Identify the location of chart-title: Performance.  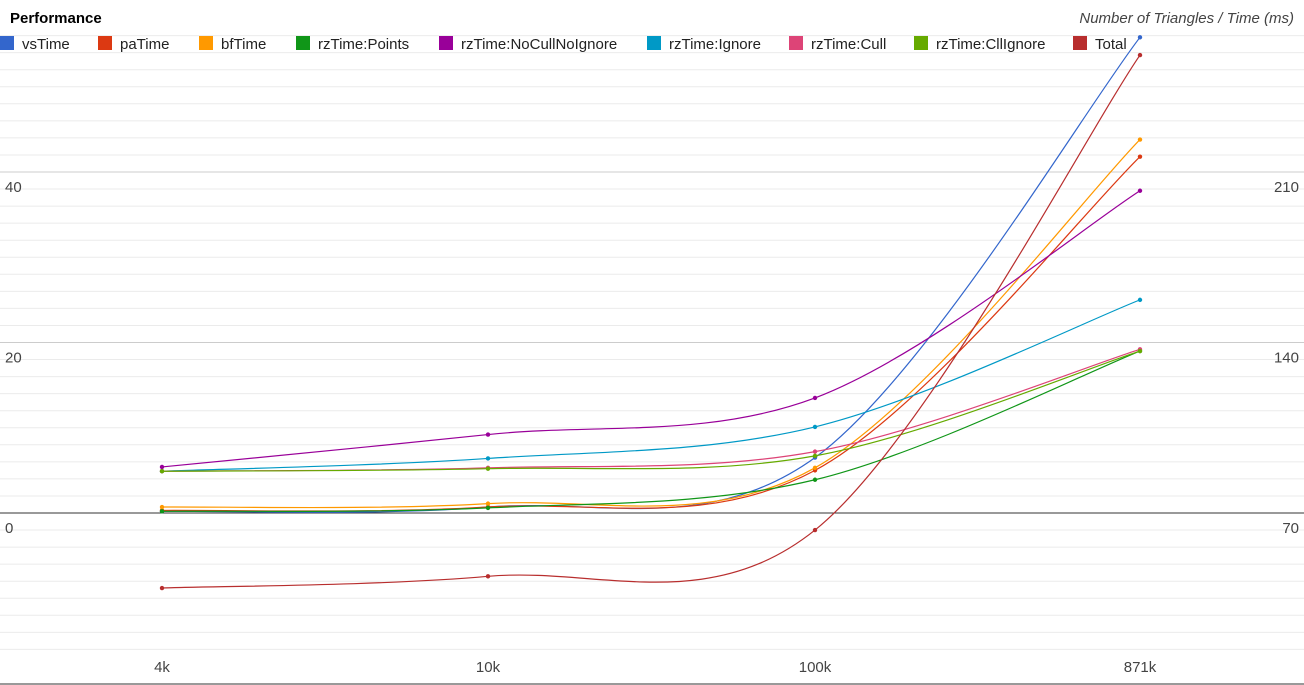
(56, 18).